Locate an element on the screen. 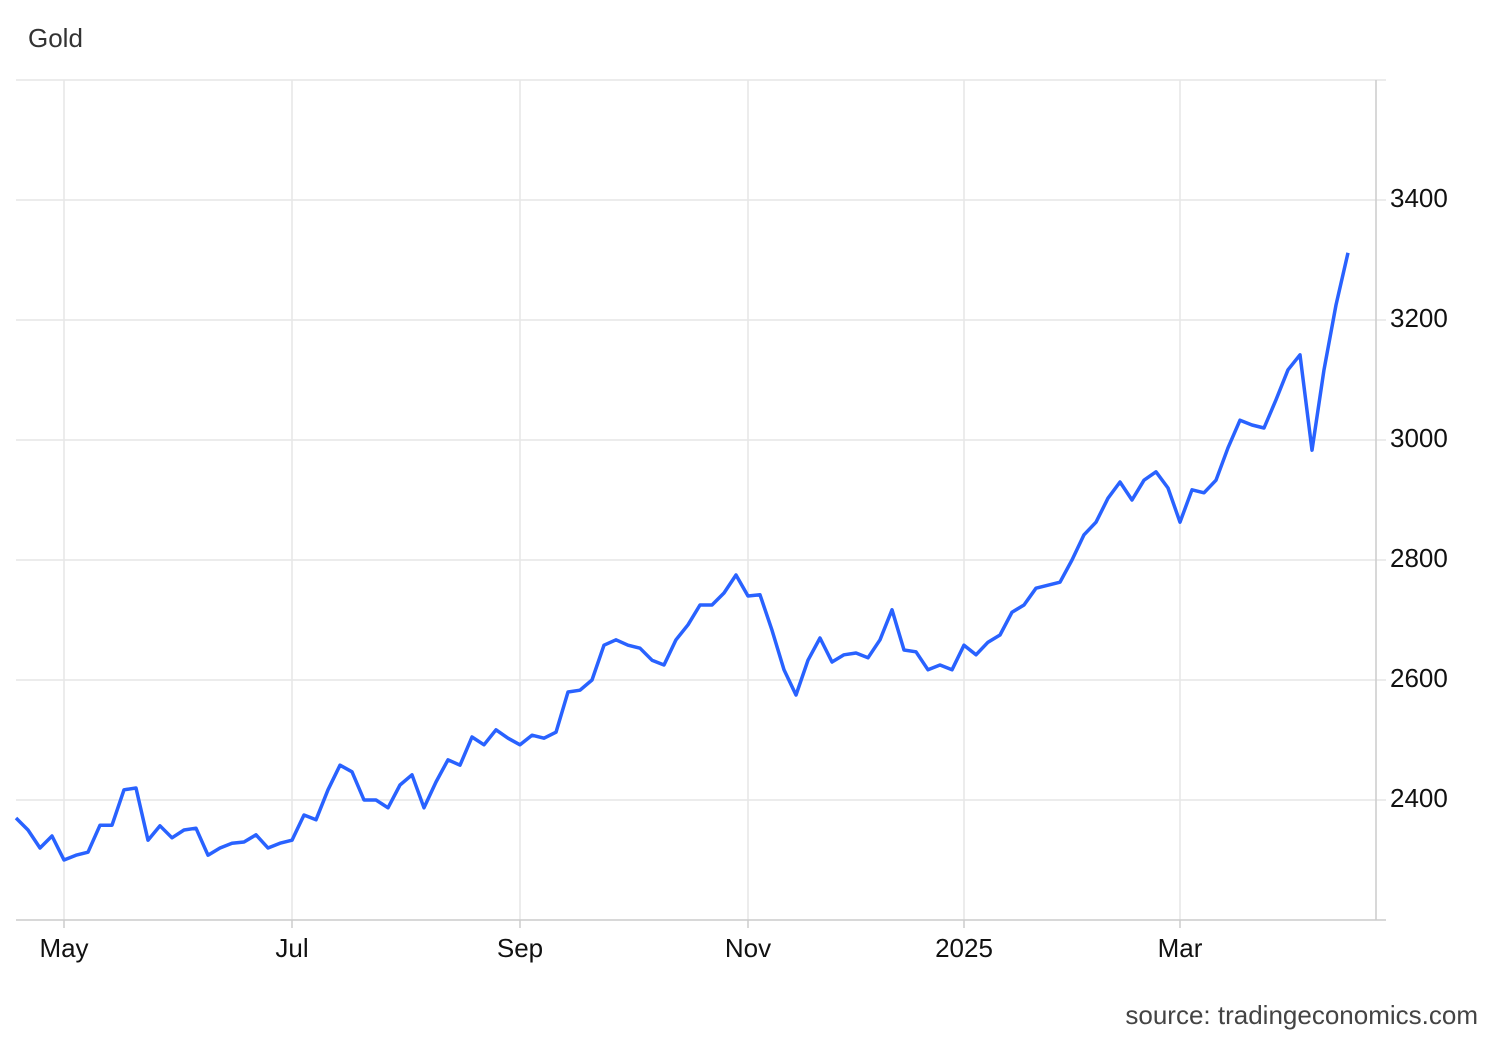 The height and width of the screenshot is (1040, 1500). x-tick-label: Jul is located at coordinates (291, 948).